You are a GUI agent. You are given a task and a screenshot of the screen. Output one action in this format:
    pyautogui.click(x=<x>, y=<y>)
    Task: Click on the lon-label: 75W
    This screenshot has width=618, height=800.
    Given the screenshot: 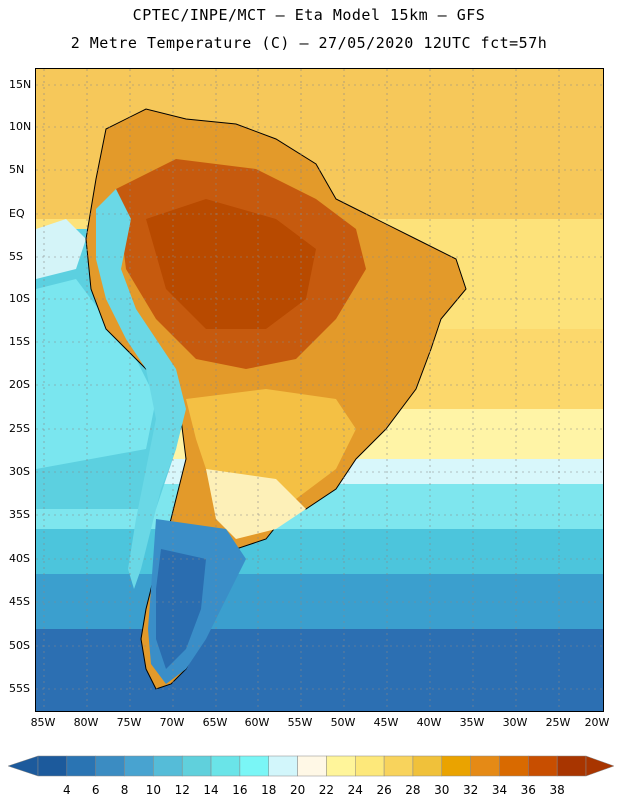 What is the action you would take?
    pyautogui.click(x=129, y=722)
    